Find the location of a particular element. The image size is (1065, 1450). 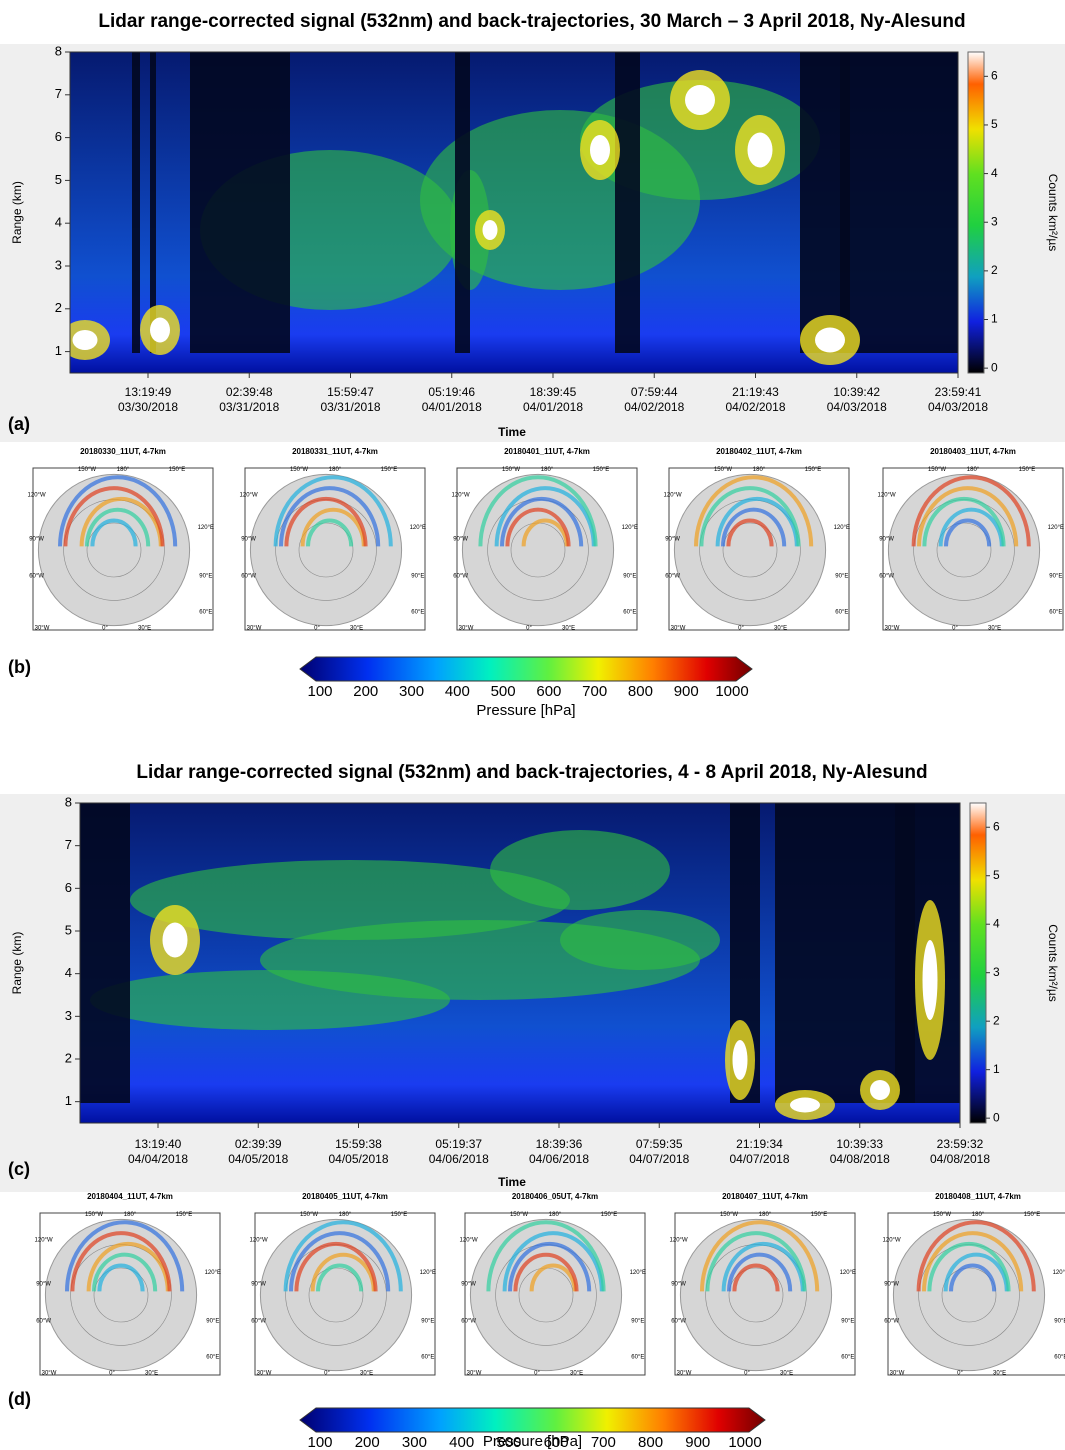

x-tick-time: 18:39:45 is located at coordinates (553, 392).